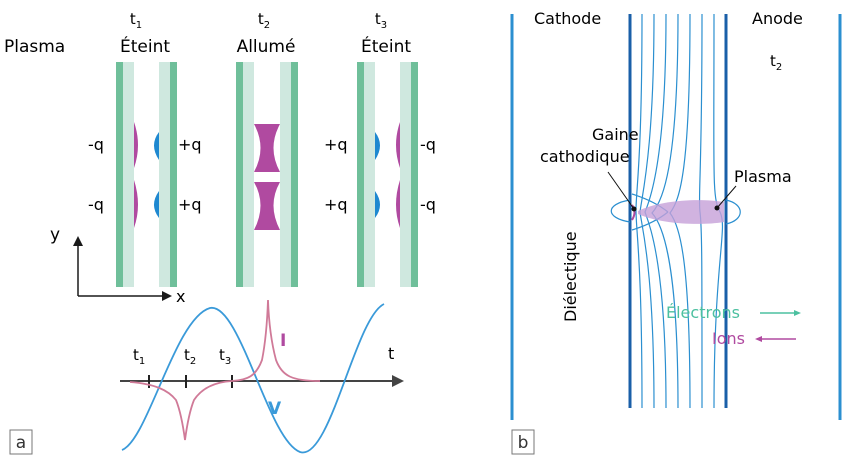 The image size is (846, 466). I want to click on current-label: I, so click(283, 341).